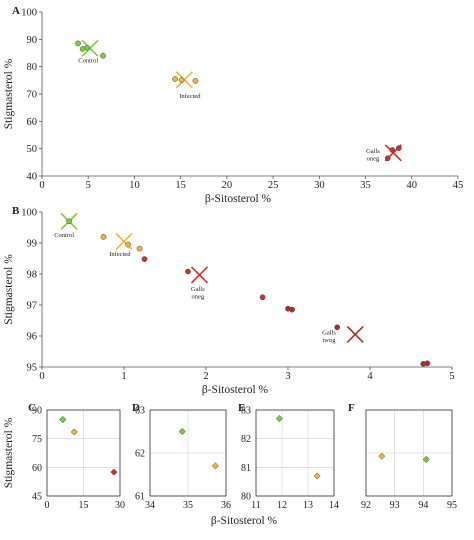 The image size is (474, 540). I want to click on x-tick-label: 15, so click(84, 505).